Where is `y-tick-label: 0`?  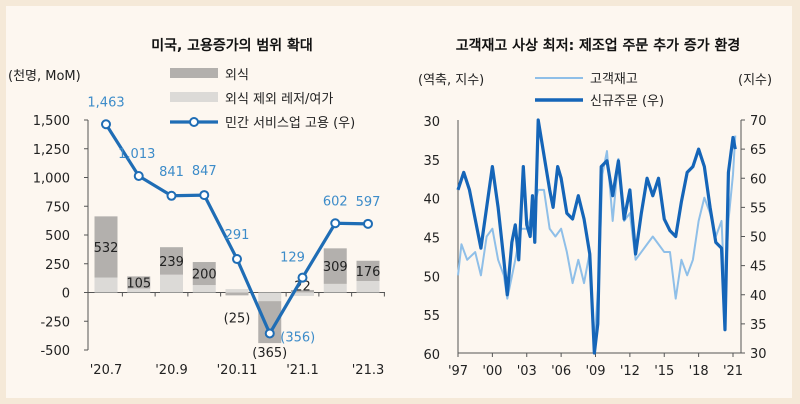 y-tick-label: 0 is located at coordinates (66, 294).